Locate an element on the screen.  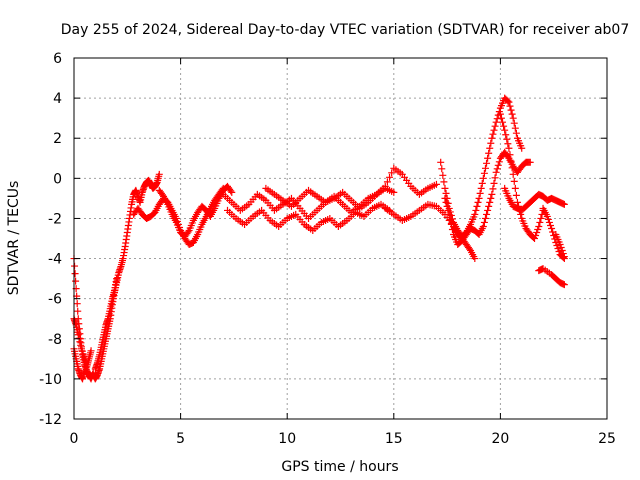
x-tick-label: 20 is located at coordinates (500, 439).